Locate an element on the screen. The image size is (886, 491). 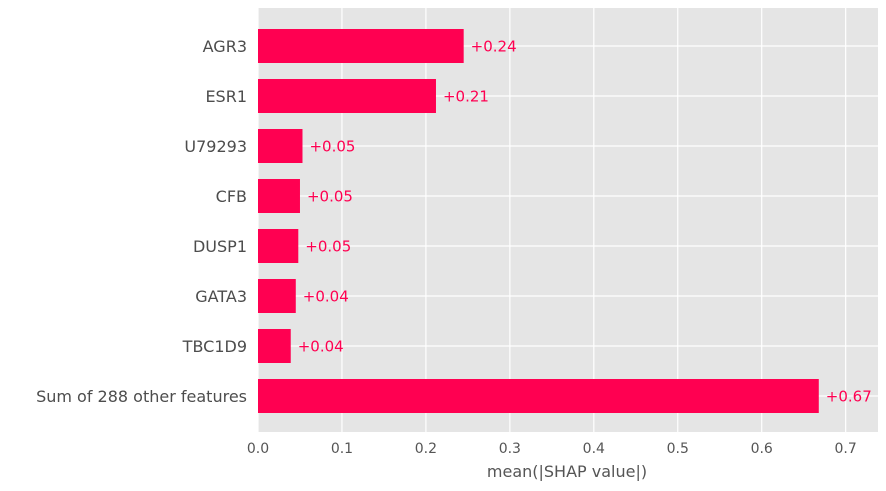
category-label: CFB is located at coordinates (231, 196).